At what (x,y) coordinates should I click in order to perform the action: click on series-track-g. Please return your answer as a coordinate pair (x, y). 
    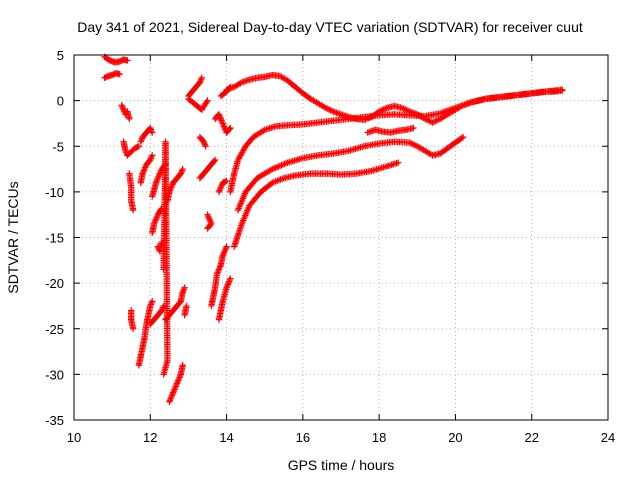
    Looking at the image, I should click on (146, 169).